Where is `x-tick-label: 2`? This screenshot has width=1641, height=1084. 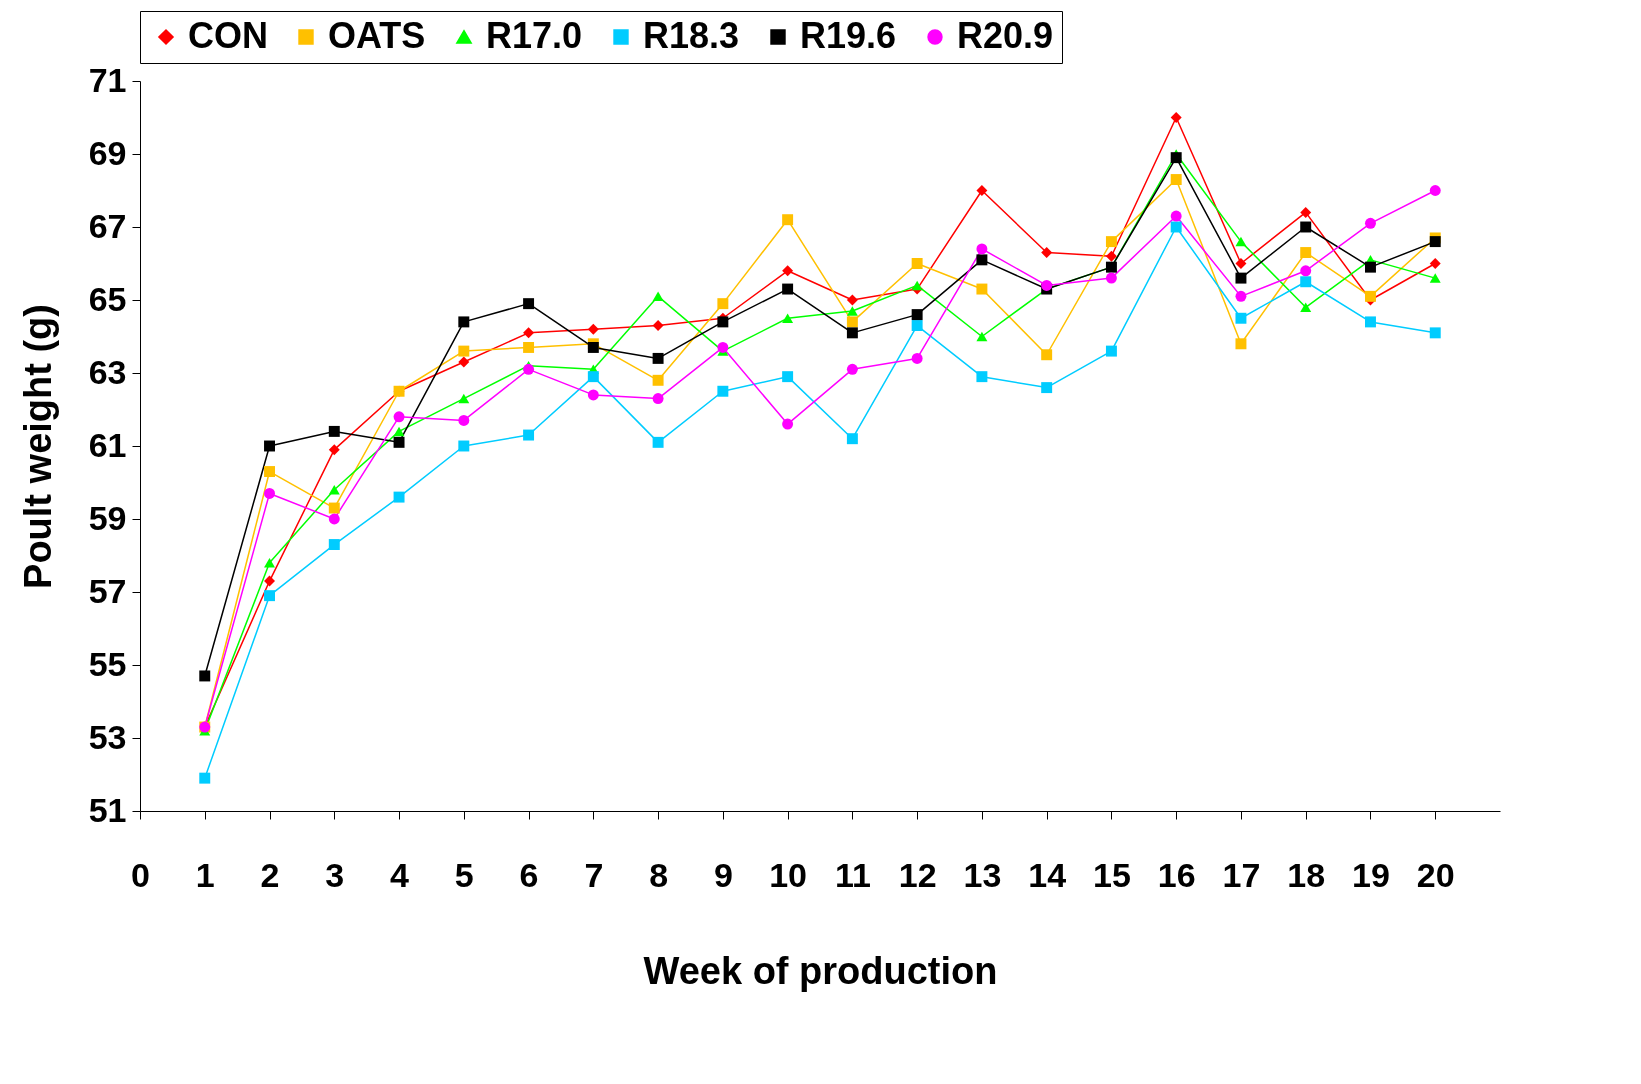
x-tick-label: 2 is located at coordinates (270, 874).